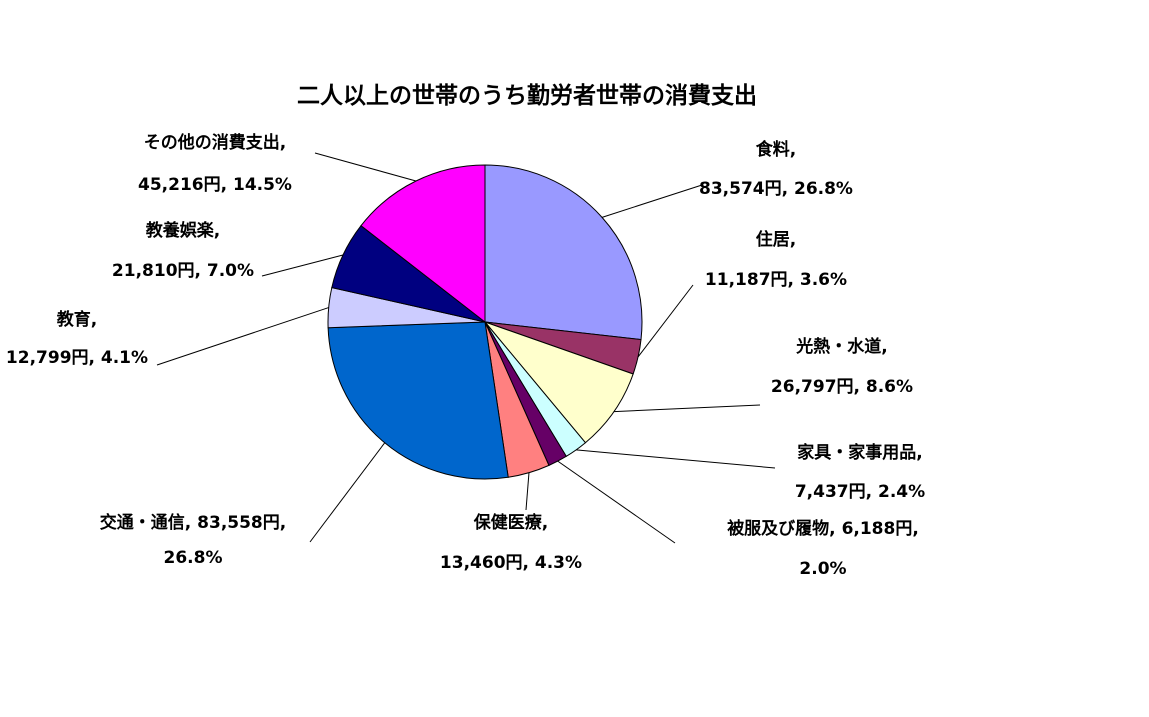 The height and width of the screenshot is (717, 1149). What do you see at coordinates (527, 95) in the screenshot?
I see `chart-title: 二人以上の世帯のうち勤労者世帯の消費支出` at bounding box center [527, 95].